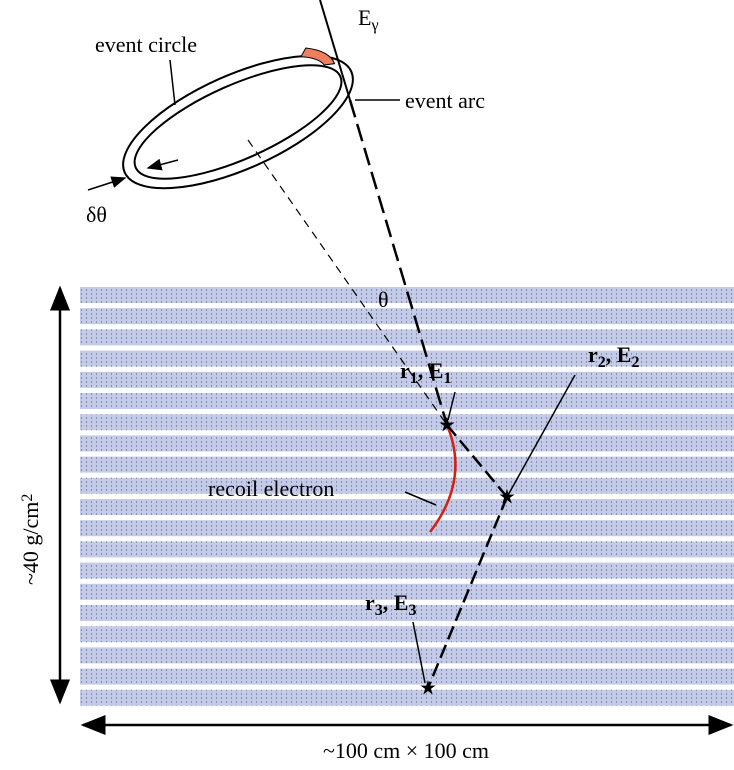  I want to click on interaction-points, so click(467, 556).